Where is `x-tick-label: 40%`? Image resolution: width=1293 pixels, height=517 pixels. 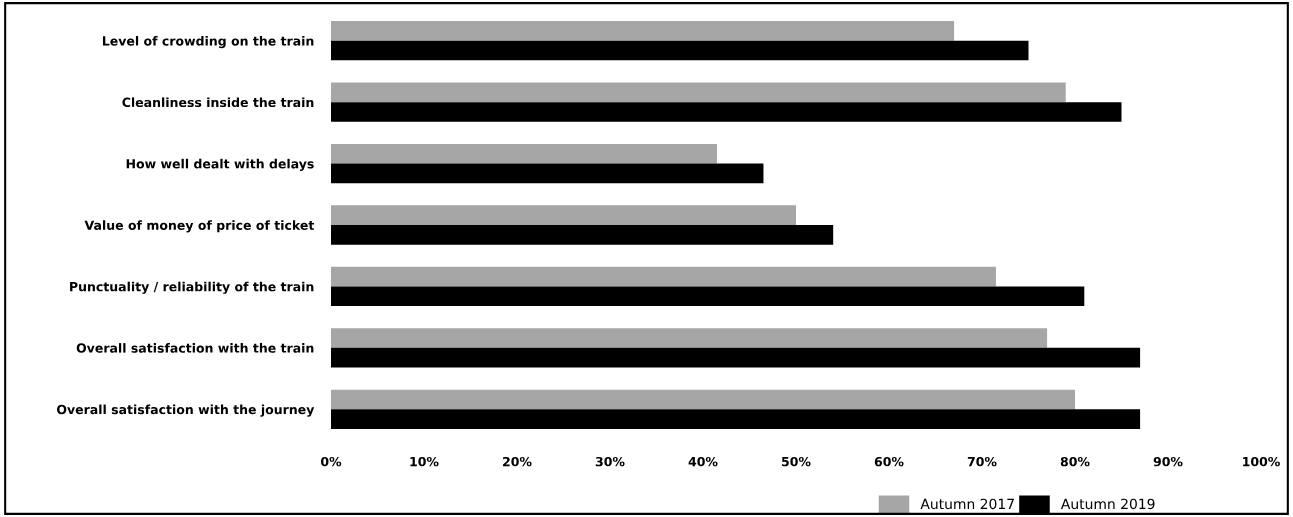
x-tick-label: 40% is located at coordinates (703, 461).